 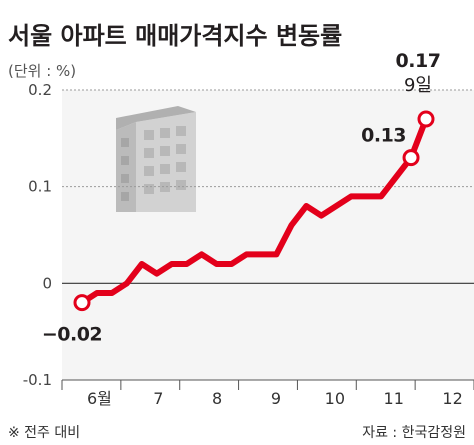 I want to click on y-tick-label: -0.1, so click(x=37, y=380).